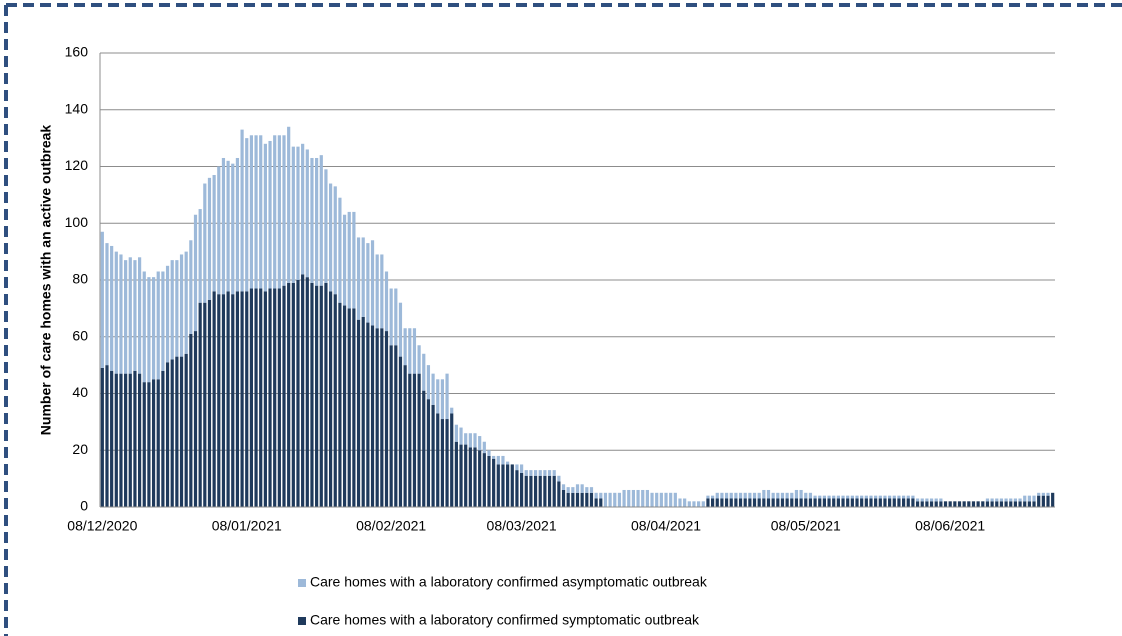 The height and width of the screenshot is (636, 1122). I want to click on y-tick-label: 20, so click(80, 449).